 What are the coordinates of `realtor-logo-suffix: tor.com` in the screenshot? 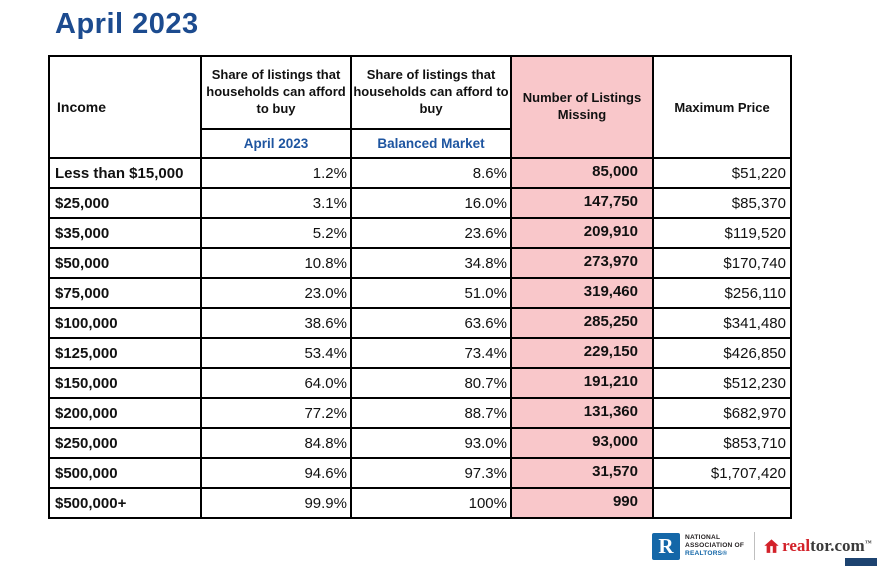 It's located at (837, 545).